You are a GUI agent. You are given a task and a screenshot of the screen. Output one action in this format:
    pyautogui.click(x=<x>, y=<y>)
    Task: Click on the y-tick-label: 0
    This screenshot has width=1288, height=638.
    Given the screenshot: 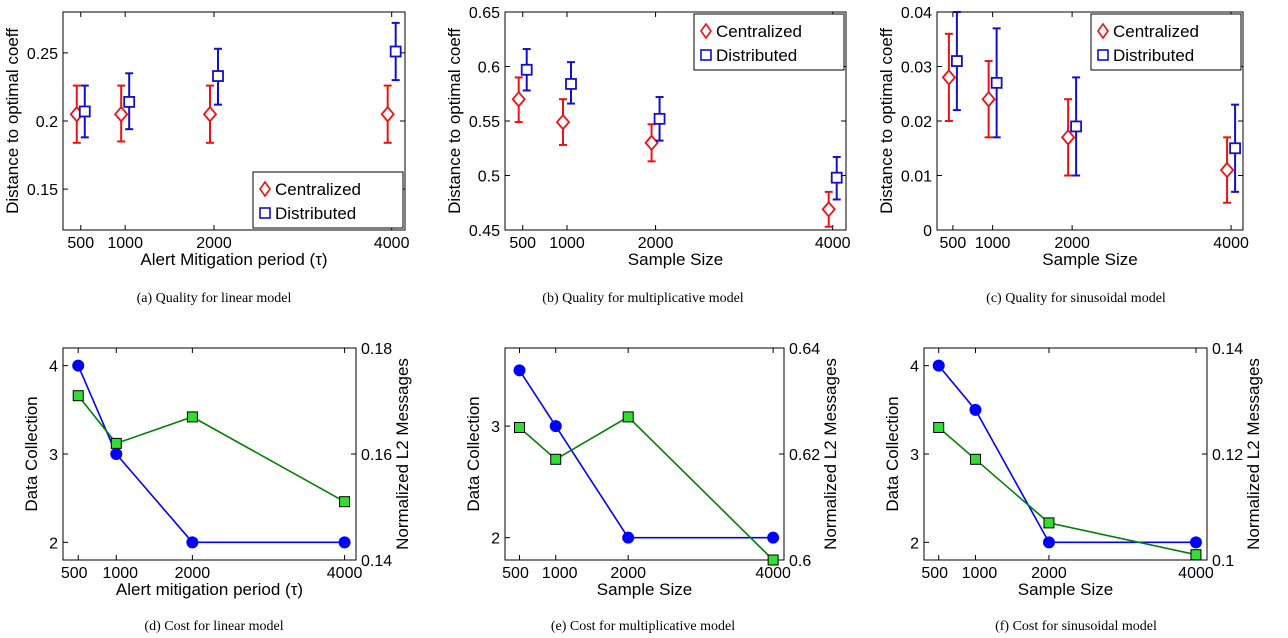 What is the action you would take?
    pyautogui.click(x=927, y=231)
    